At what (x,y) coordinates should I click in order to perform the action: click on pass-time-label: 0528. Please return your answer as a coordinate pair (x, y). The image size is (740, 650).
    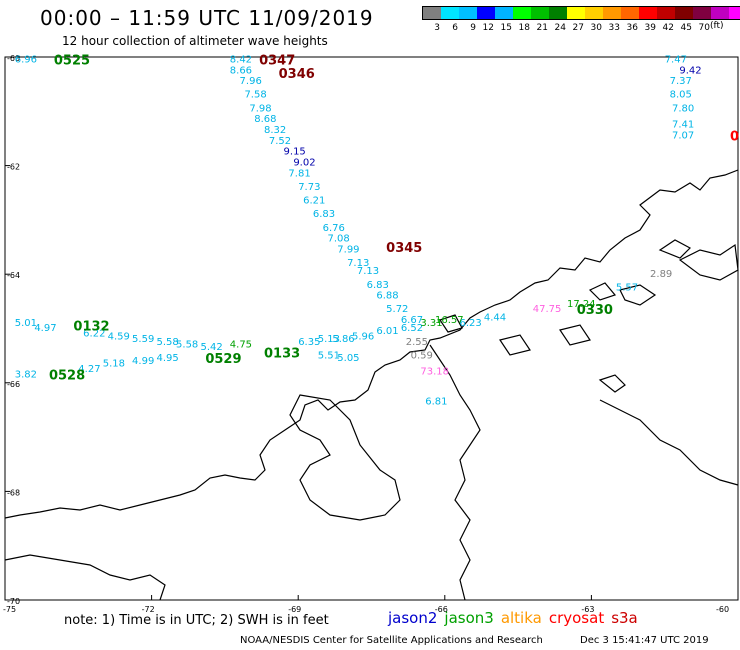
    Looking at the image, I should click on (67, 375).